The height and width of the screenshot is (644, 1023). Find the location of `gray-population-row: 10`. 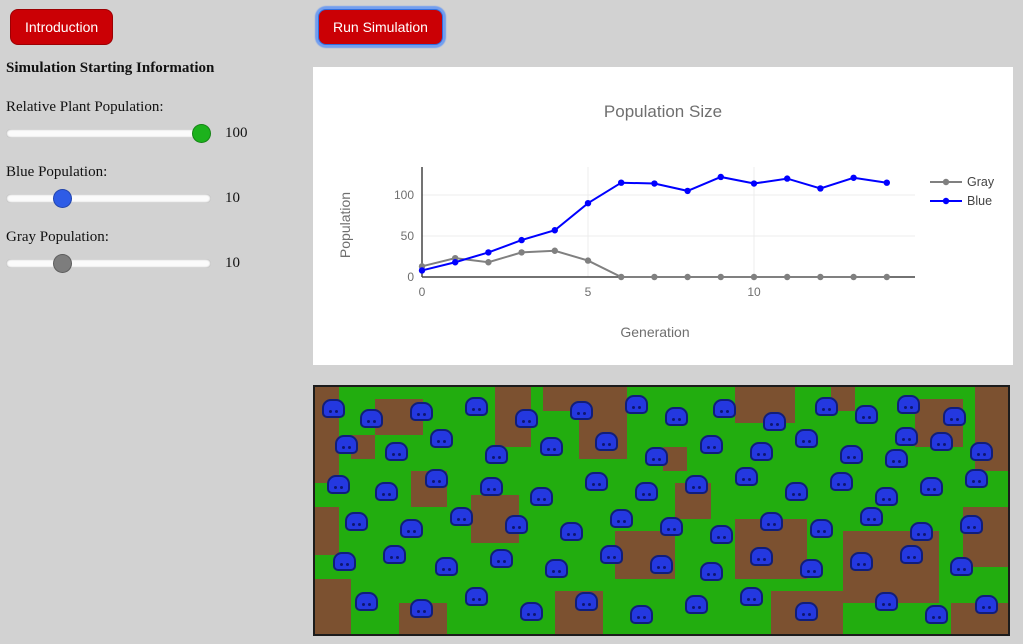

gray-population-row: 10 is located at coordinates (156, 263).